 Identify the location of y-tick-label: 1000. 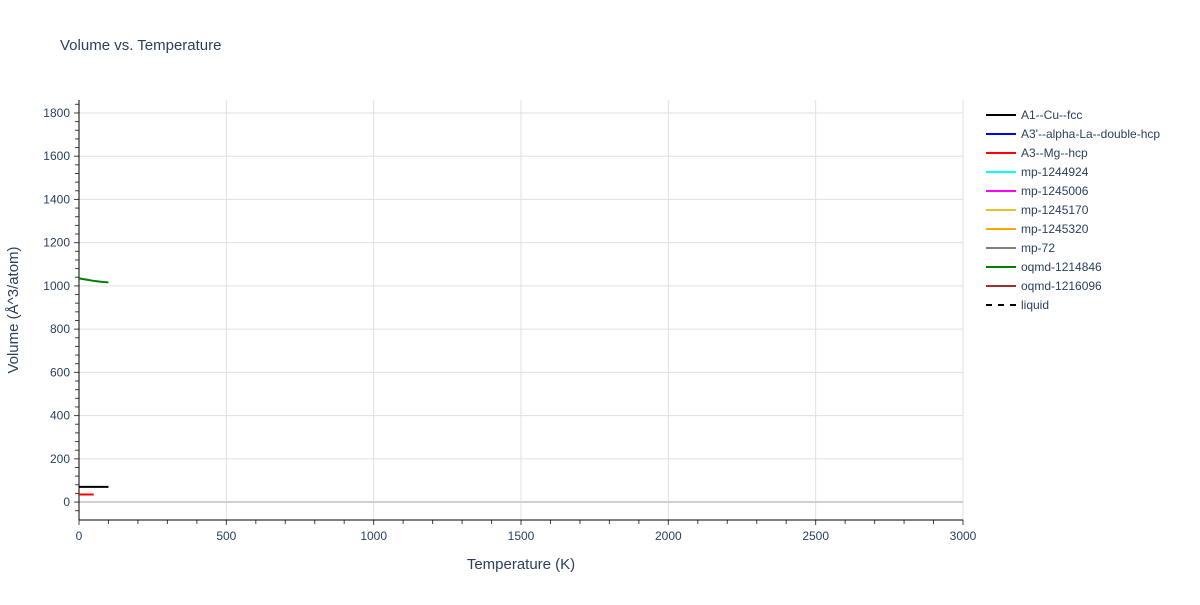
(56, 286).